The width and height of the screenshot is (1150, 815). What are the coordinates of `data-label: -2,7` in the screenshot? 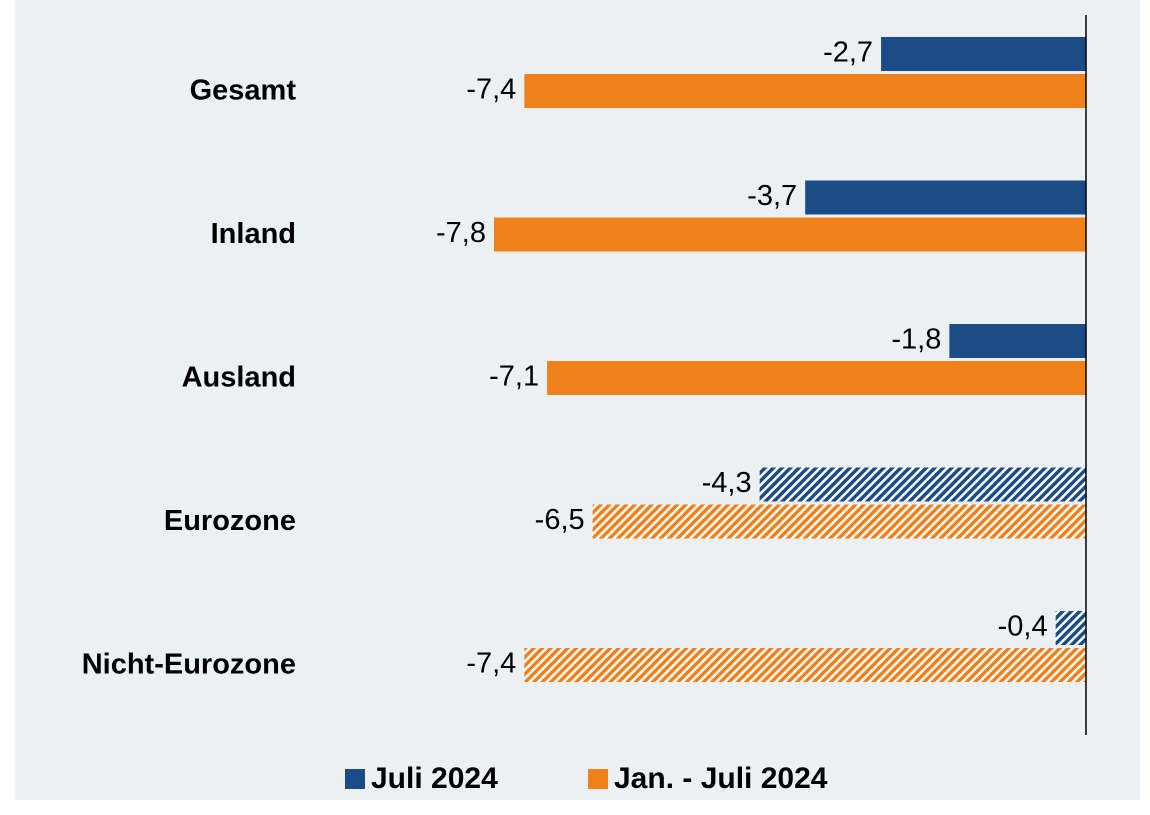 It's located at (848, 53).